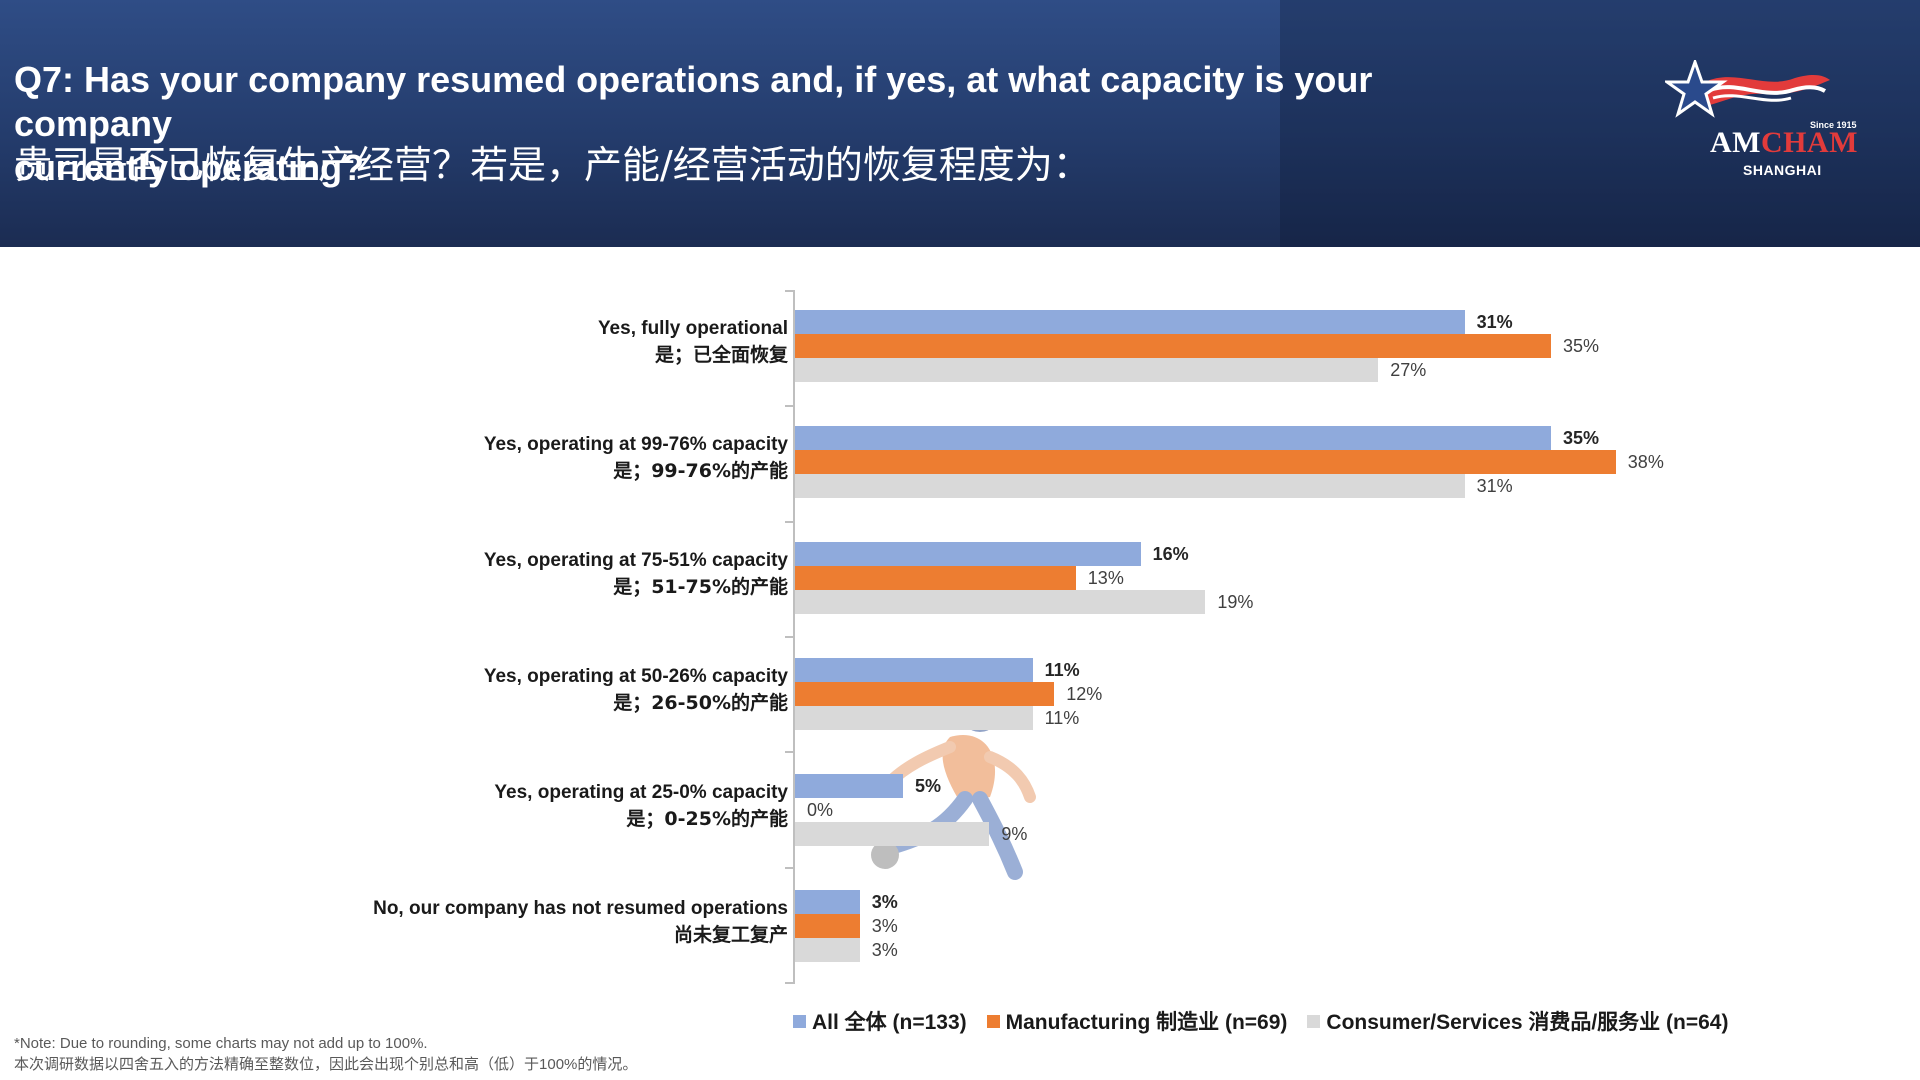 Image resolution: width=1920 pixels, height=1080 pixels. What do you see at coordinates (799, 1021) in the screenshot?
I see `legend-swatch-all` at bounding box center [799, 1021].